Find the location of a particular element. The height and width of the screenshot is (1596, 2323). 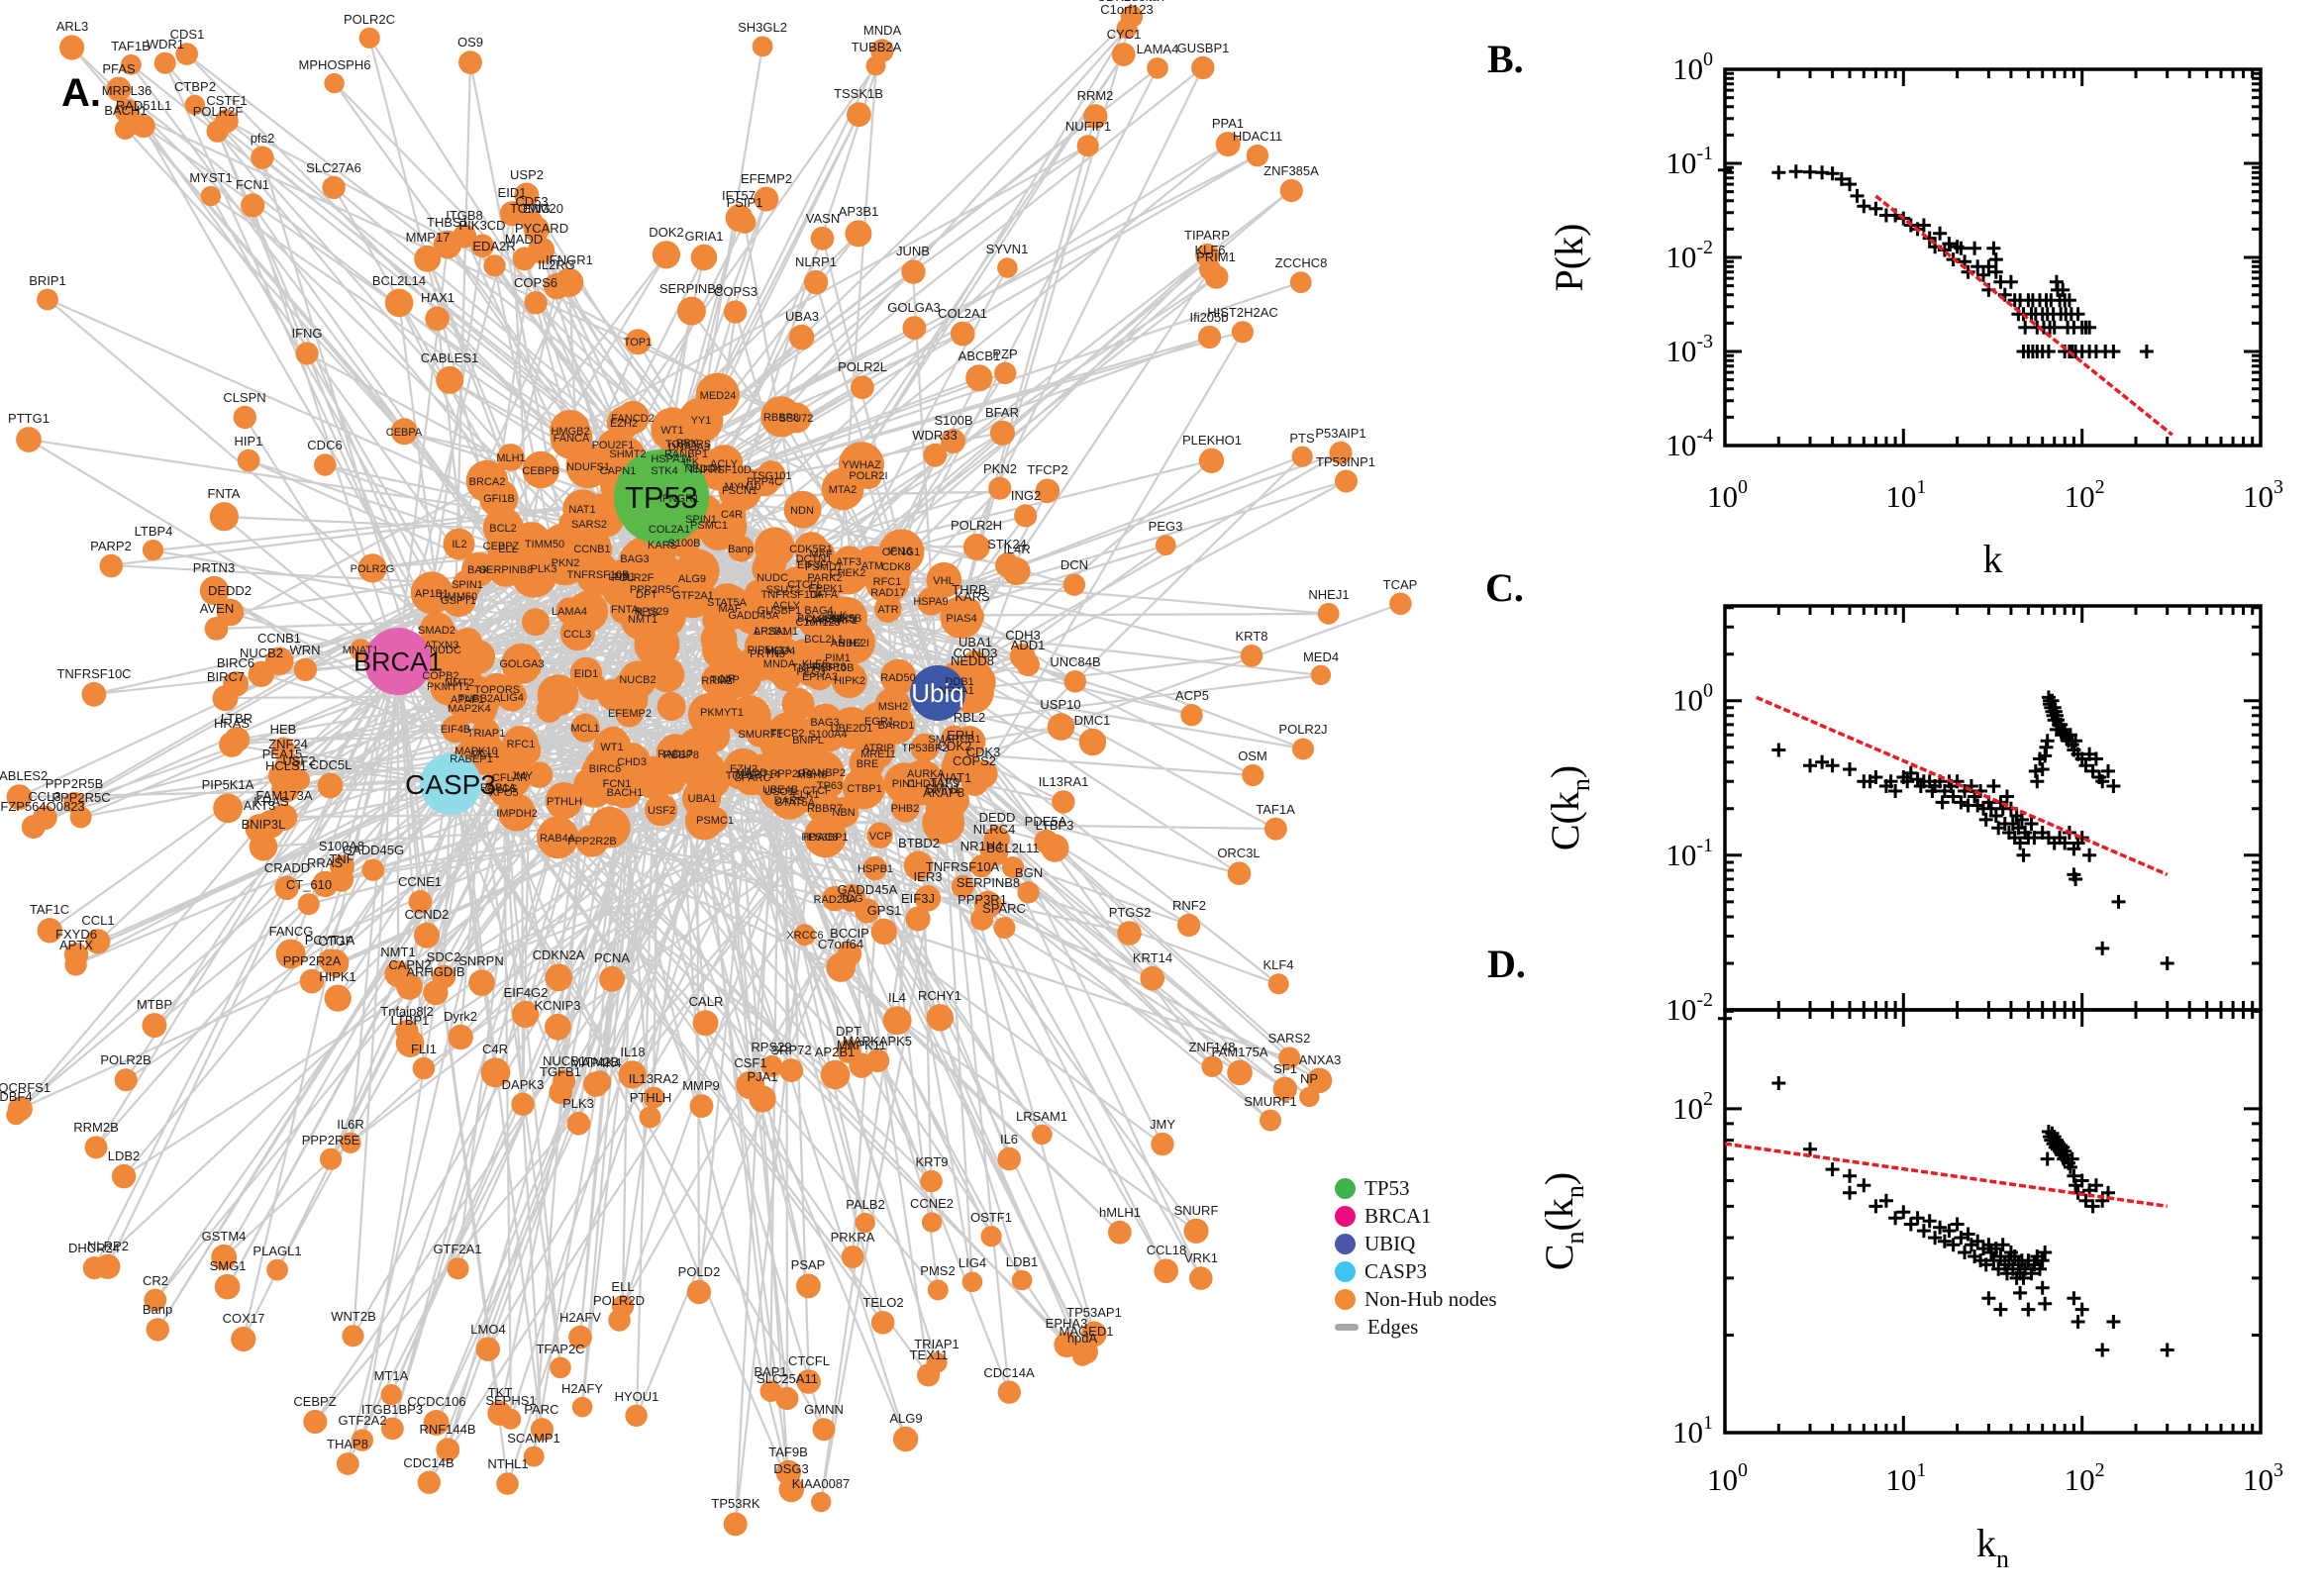

gene-label: POU2F1 is located at coordinates (613, 445).